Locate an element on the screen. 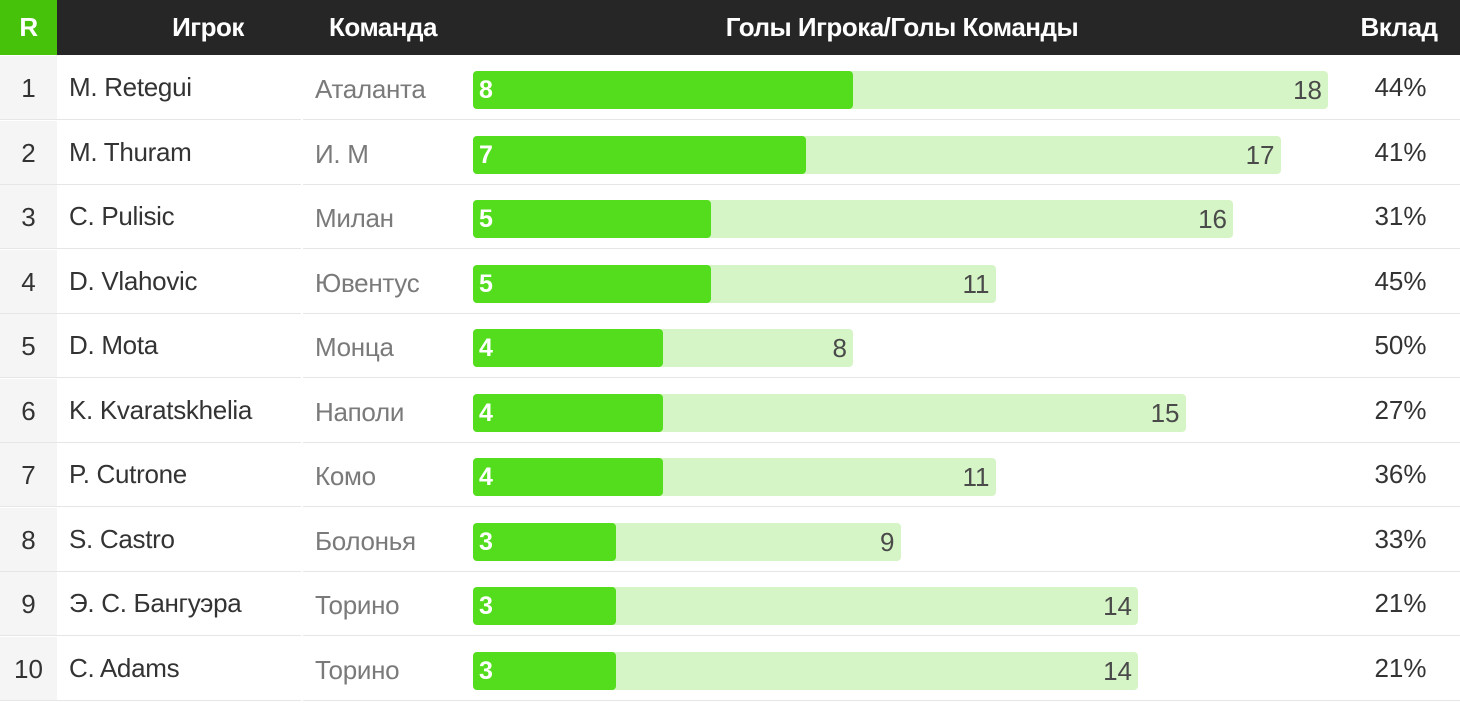  share-value: 45% is located at coordinates (1400, 282).